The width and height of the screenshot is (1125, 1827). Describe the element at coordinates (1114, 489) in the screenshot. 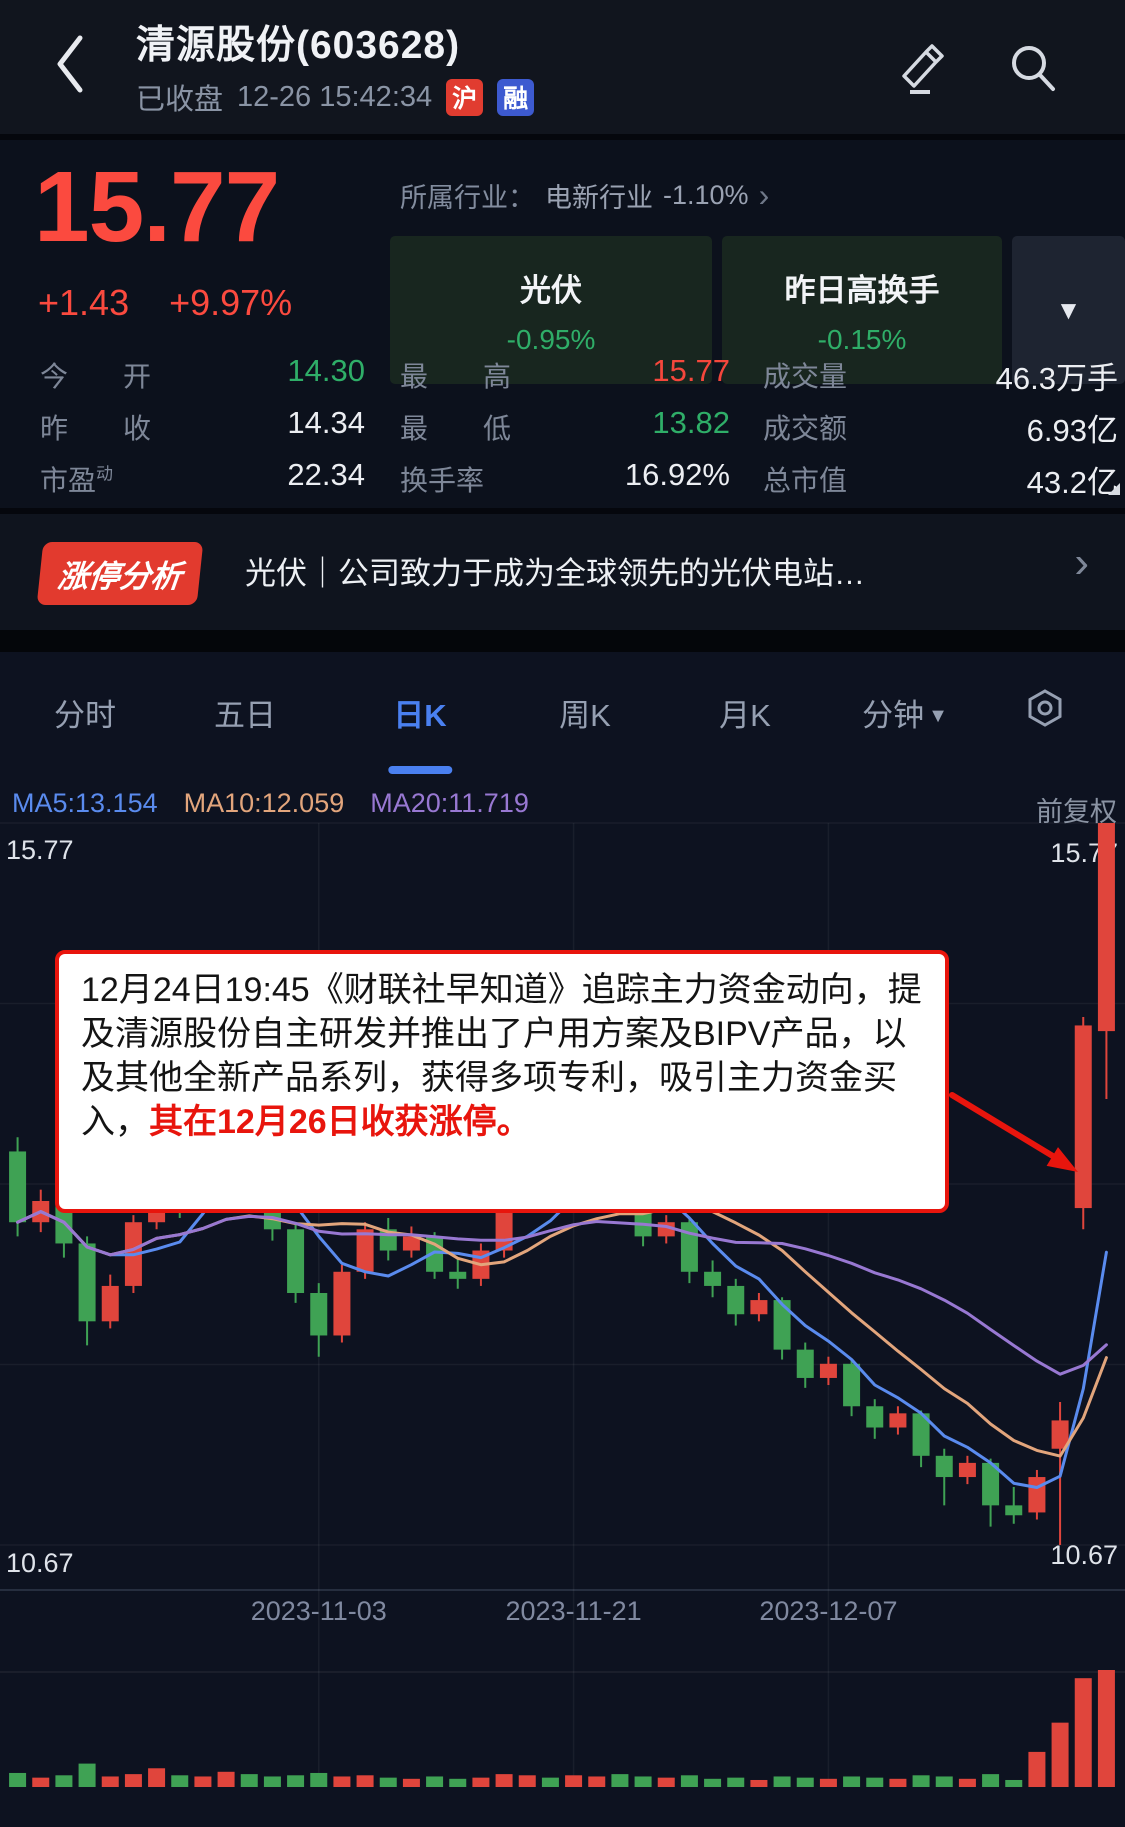

I see `expand-stats-triangle` at that location.